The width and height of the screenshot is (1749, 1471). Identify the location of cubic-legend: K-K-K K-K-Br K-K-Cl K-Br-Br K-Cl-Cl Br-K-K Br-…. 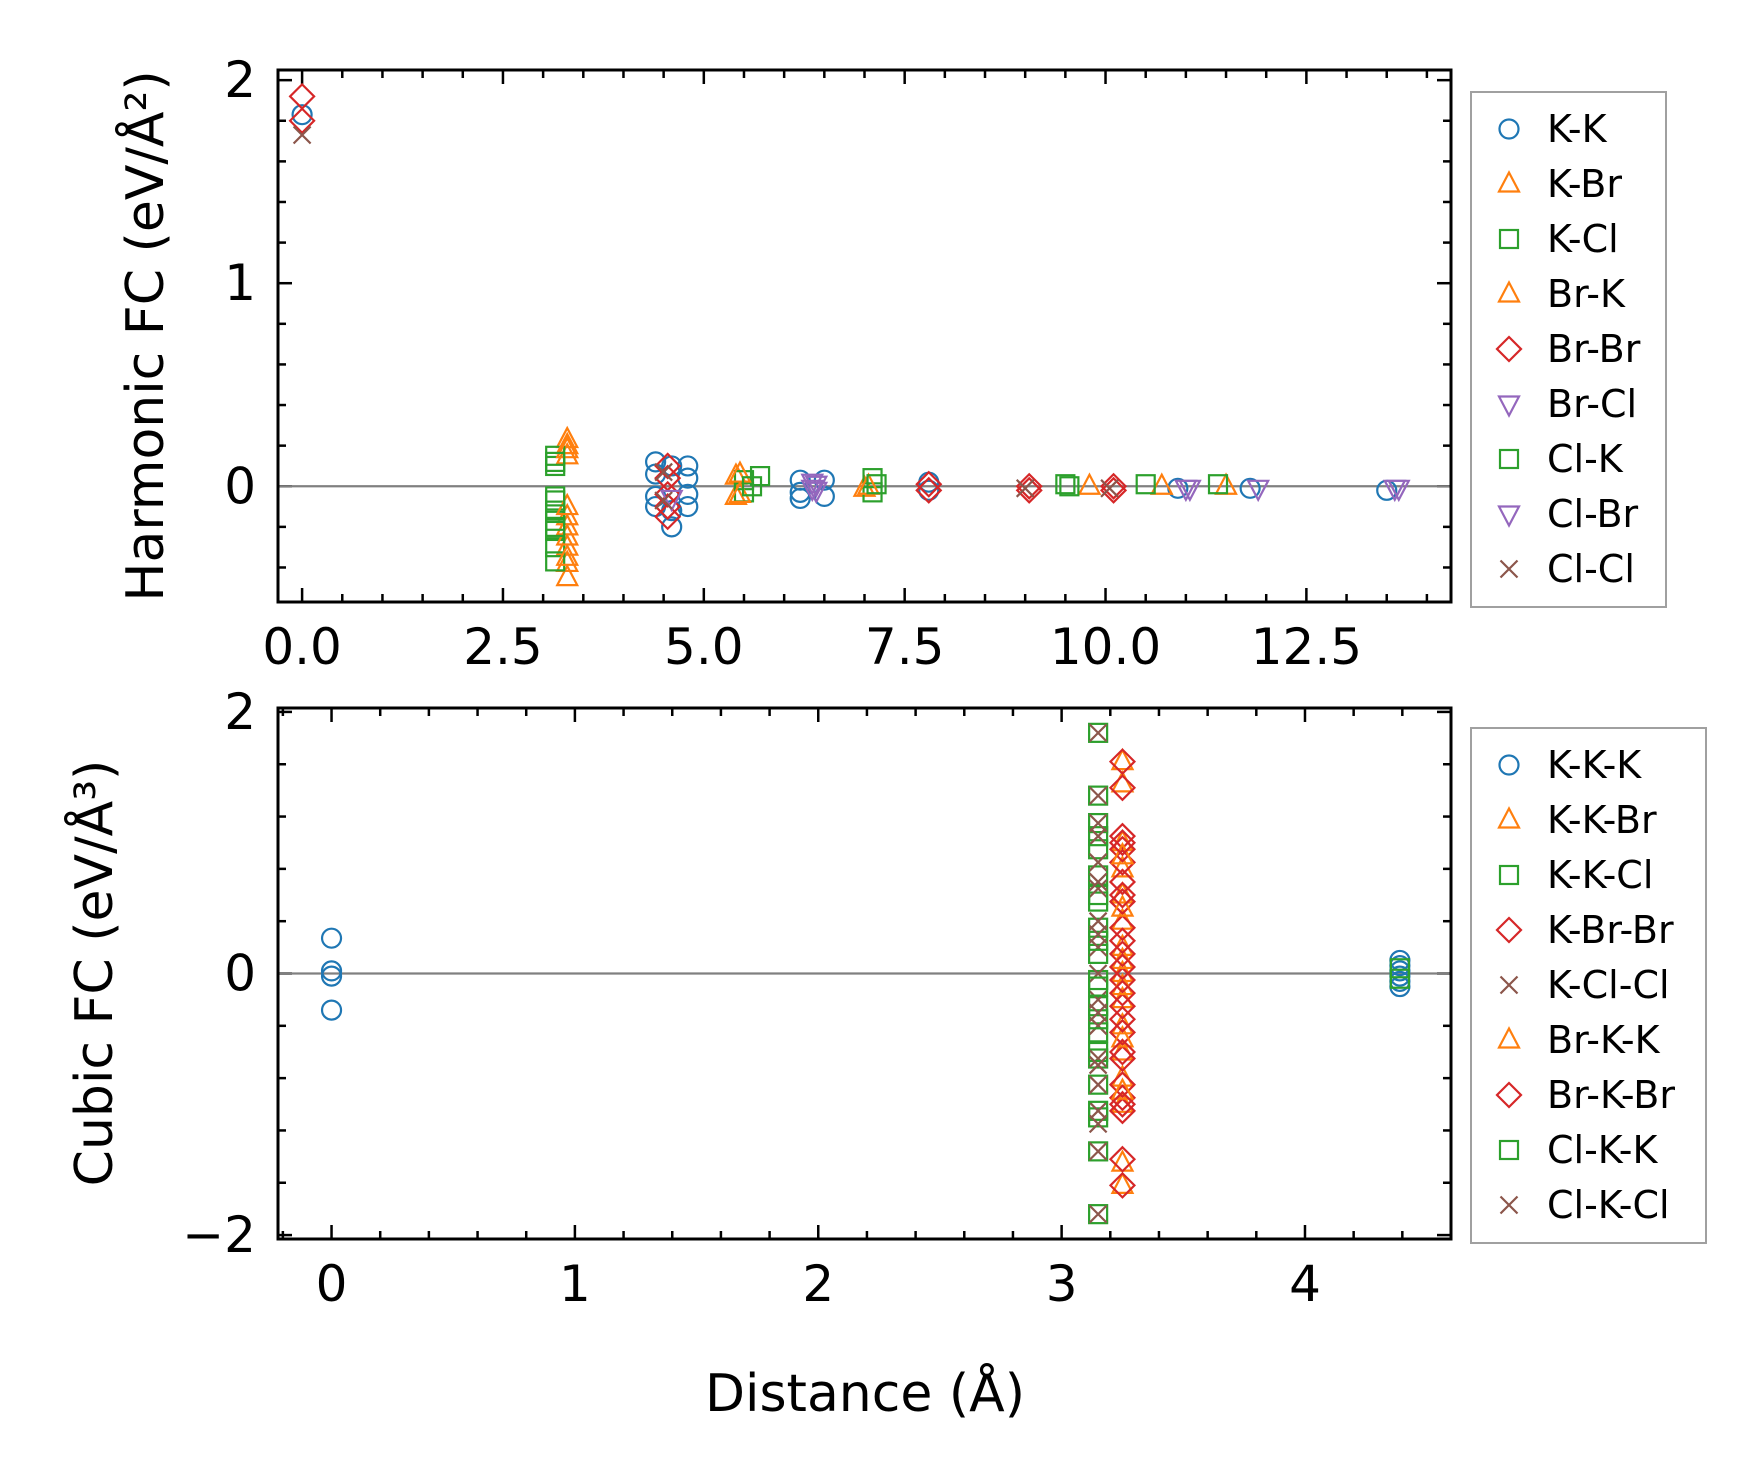
(1588, 985).